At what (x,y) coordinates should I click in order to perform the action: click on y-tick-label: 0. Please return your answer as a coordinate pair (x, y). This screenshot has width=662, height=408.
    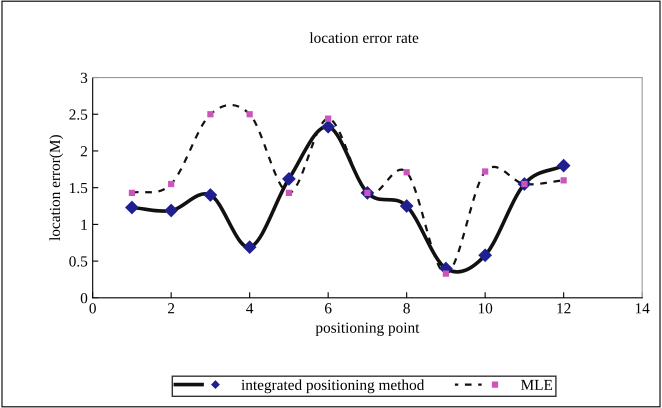
    Looking at the image, I should click on (84, 298).